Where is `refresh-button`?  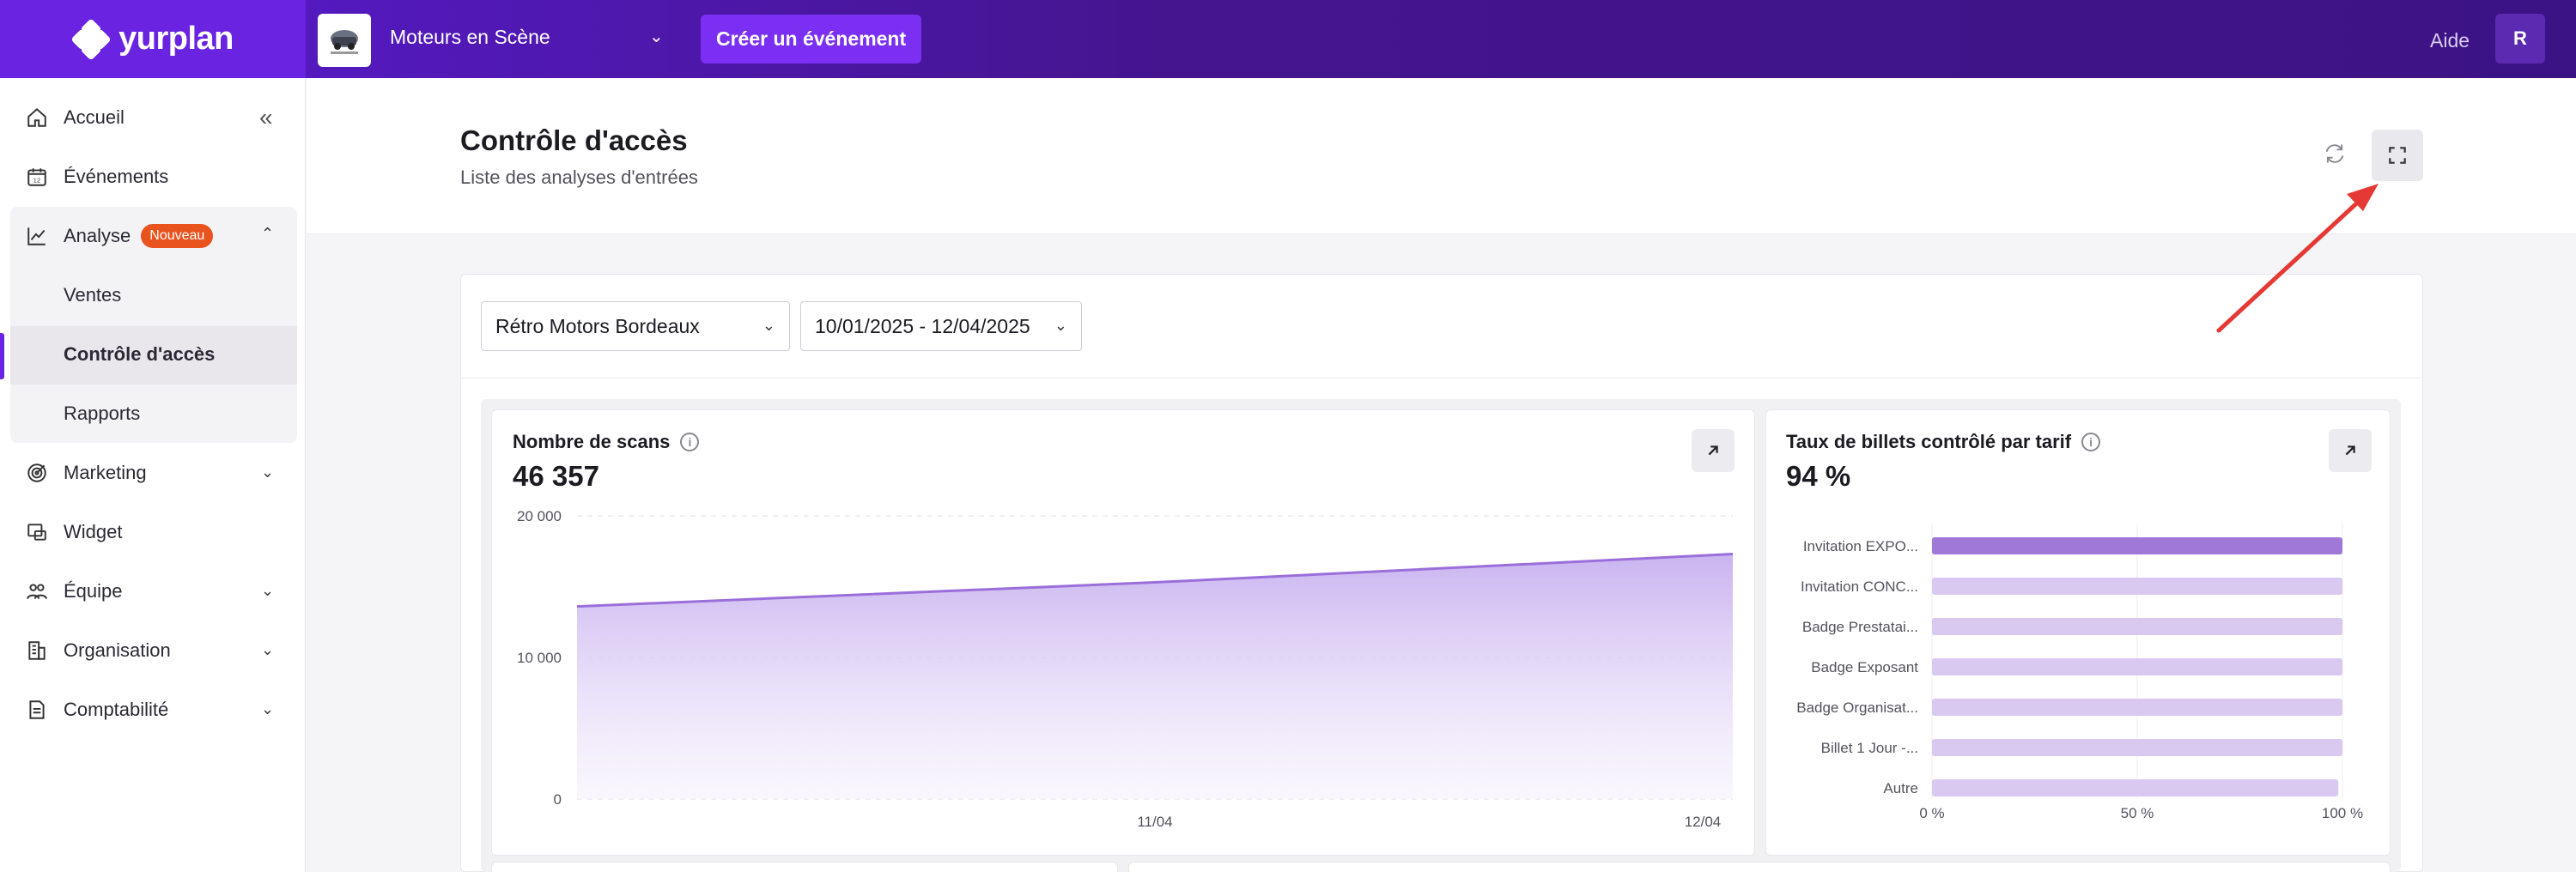 refresh-button is located at coordinates (2335, 154).